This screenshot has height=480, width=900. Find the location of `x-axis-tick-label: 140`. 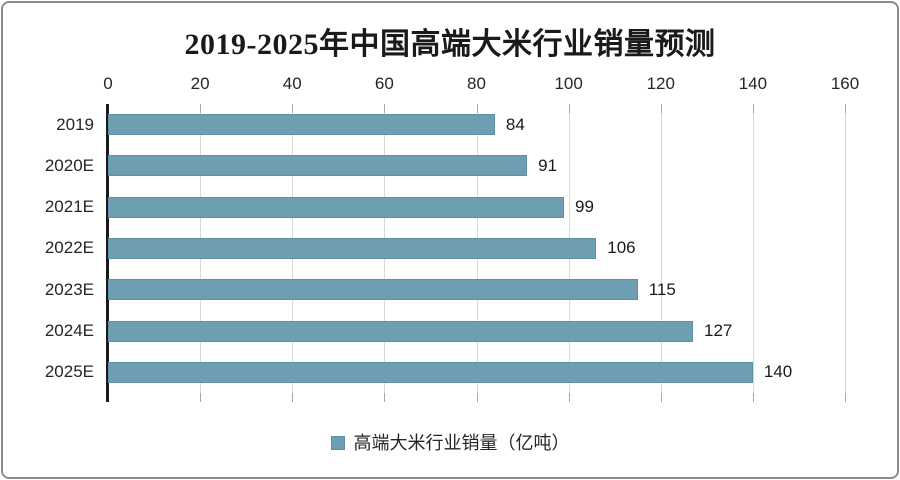

x-axis-tick-label: 140 is located at coordinates (753, 83).